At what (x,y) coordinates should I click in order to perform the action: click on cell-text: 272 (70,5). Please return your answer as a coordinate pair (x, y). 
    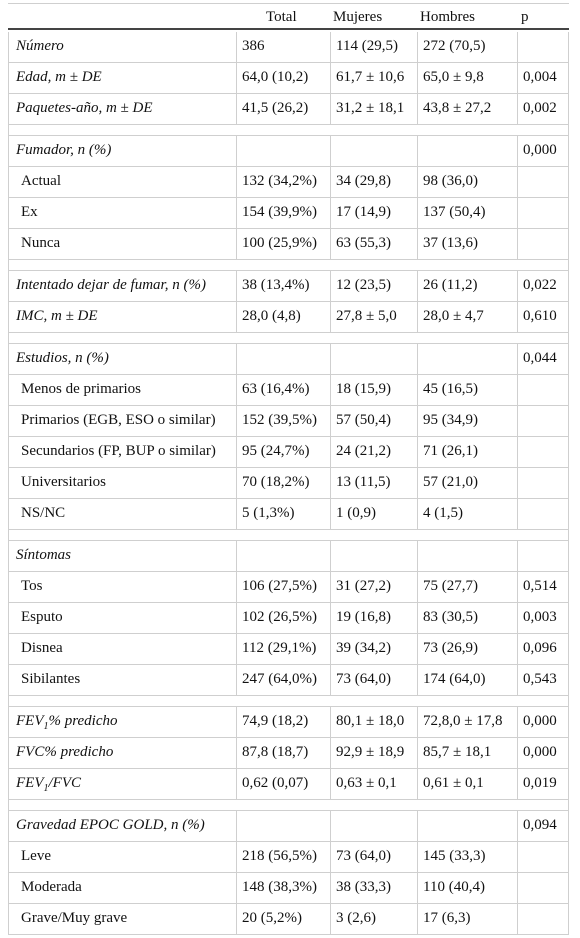
    Looking at the image, I should click on (454, 46).